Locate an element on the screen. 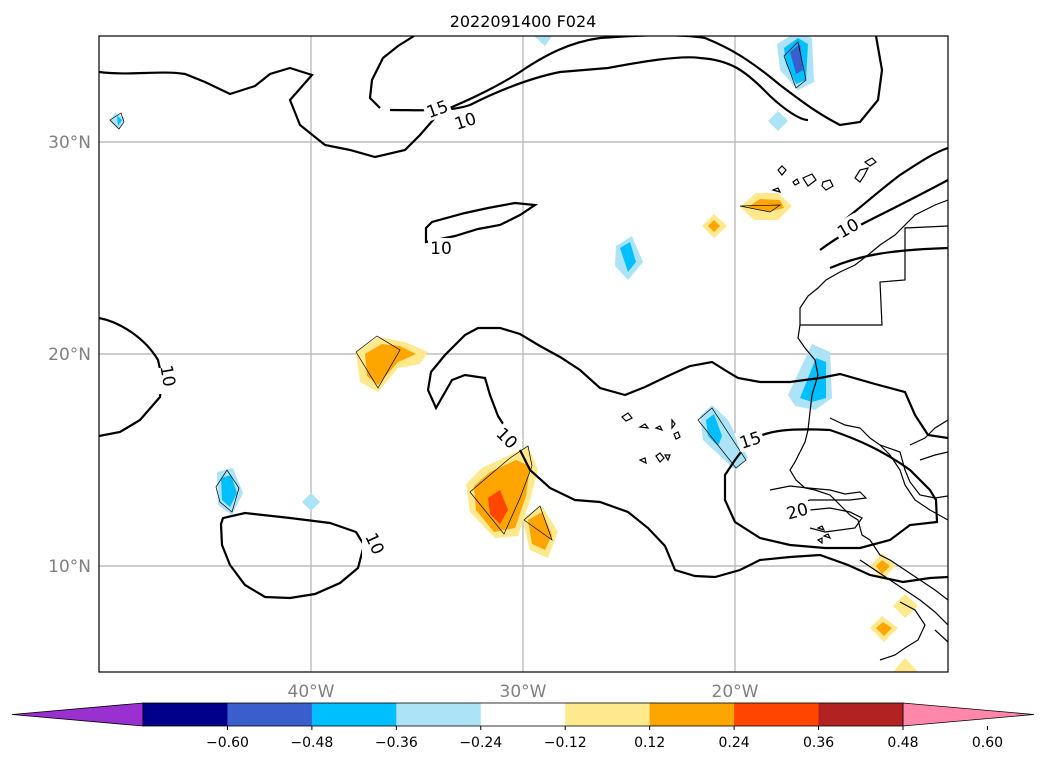 This screenshot has height=765, width=1047. colorbar-tick-label: −0.60 is located at coordinates (227, 743).